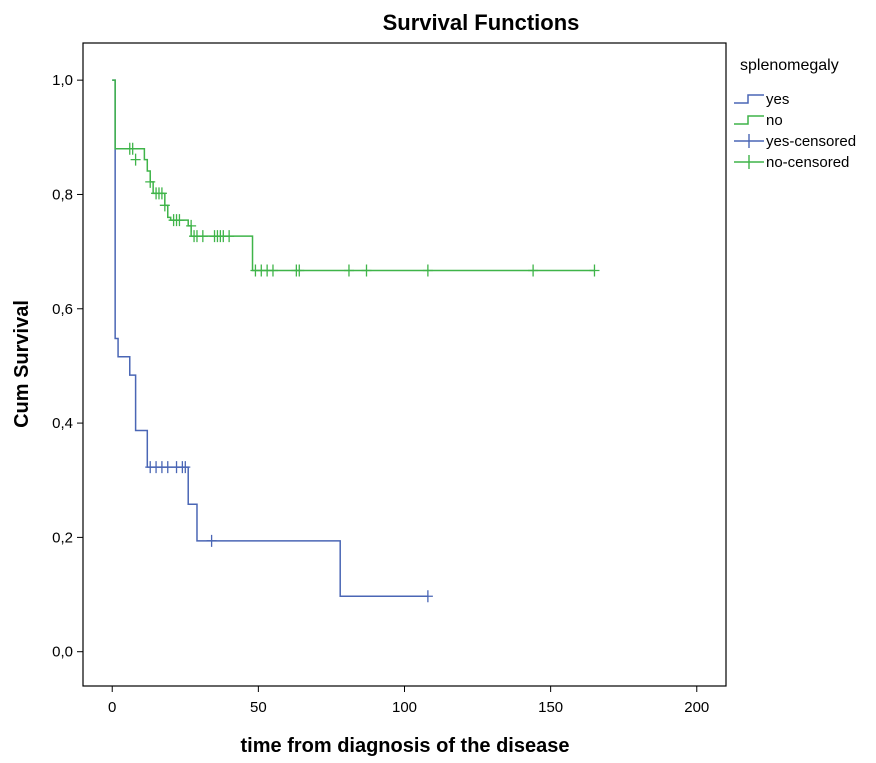  What do you see at coordinates (795, 131) in the screenshot?
I see `legend-entries: yes no yes-censored no-censored` at bounding box center [795, 131].